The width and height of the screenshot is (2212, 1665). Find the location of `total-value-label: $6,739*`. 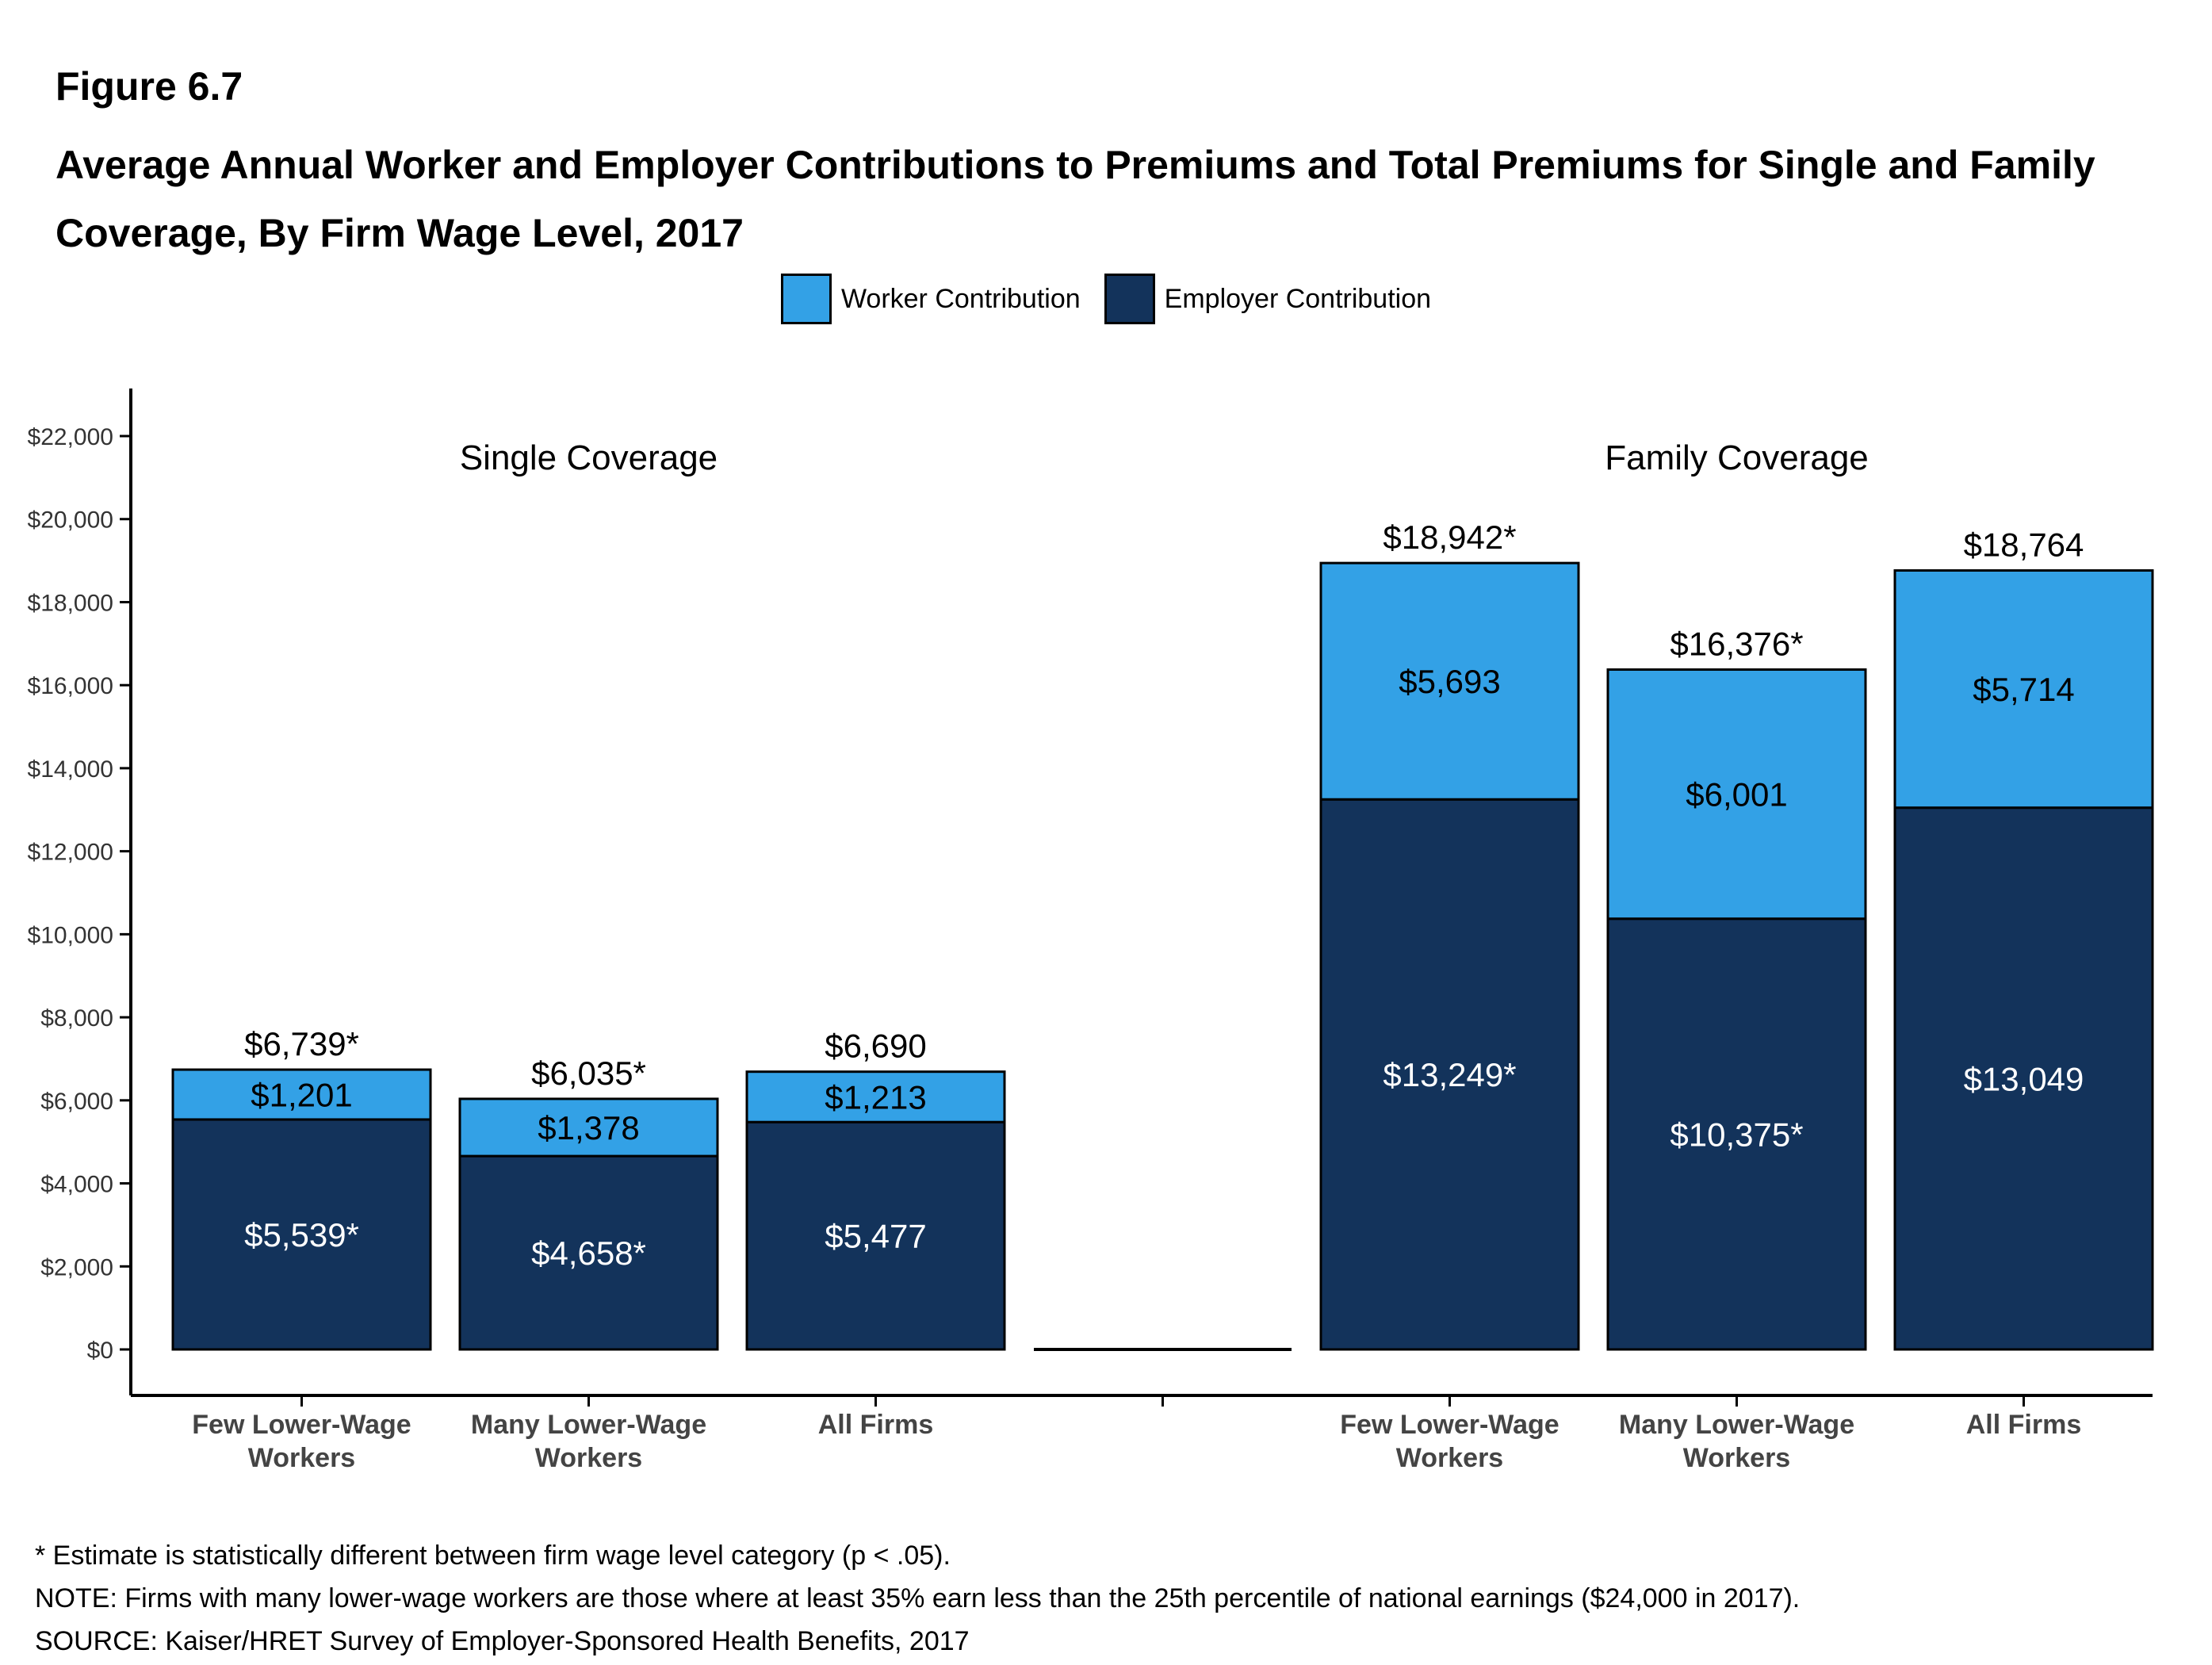

total-value-label: $6,739* is located at coordinates (302, 1043).